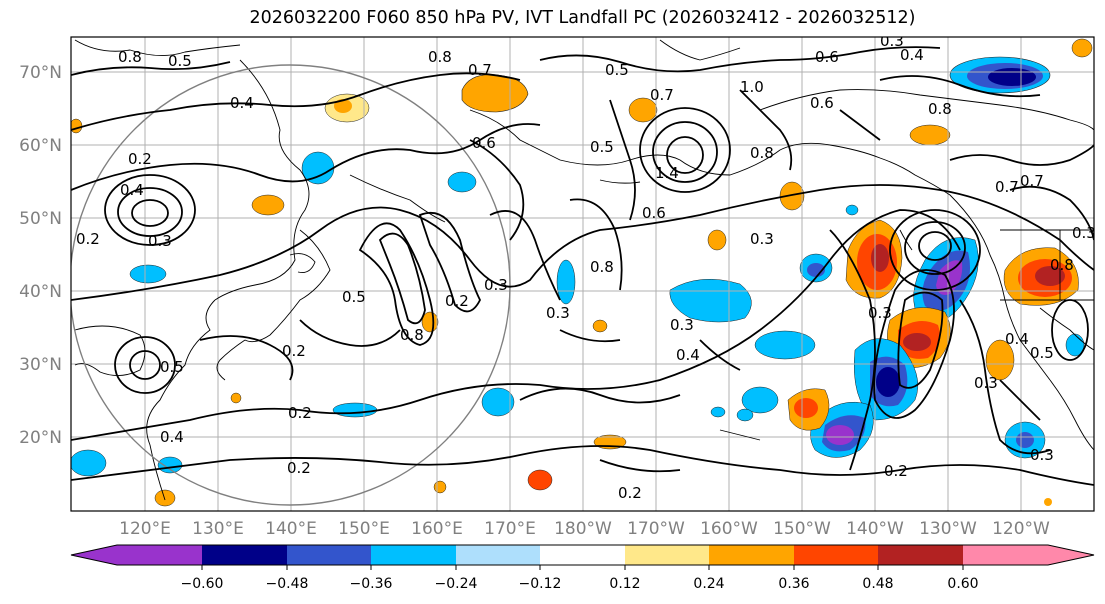 The width and height of the screenshot is (1105, 604). Describe the element at coordinates (875, 529) in the screenshot. I see `lon-label: 140°W` at that location.